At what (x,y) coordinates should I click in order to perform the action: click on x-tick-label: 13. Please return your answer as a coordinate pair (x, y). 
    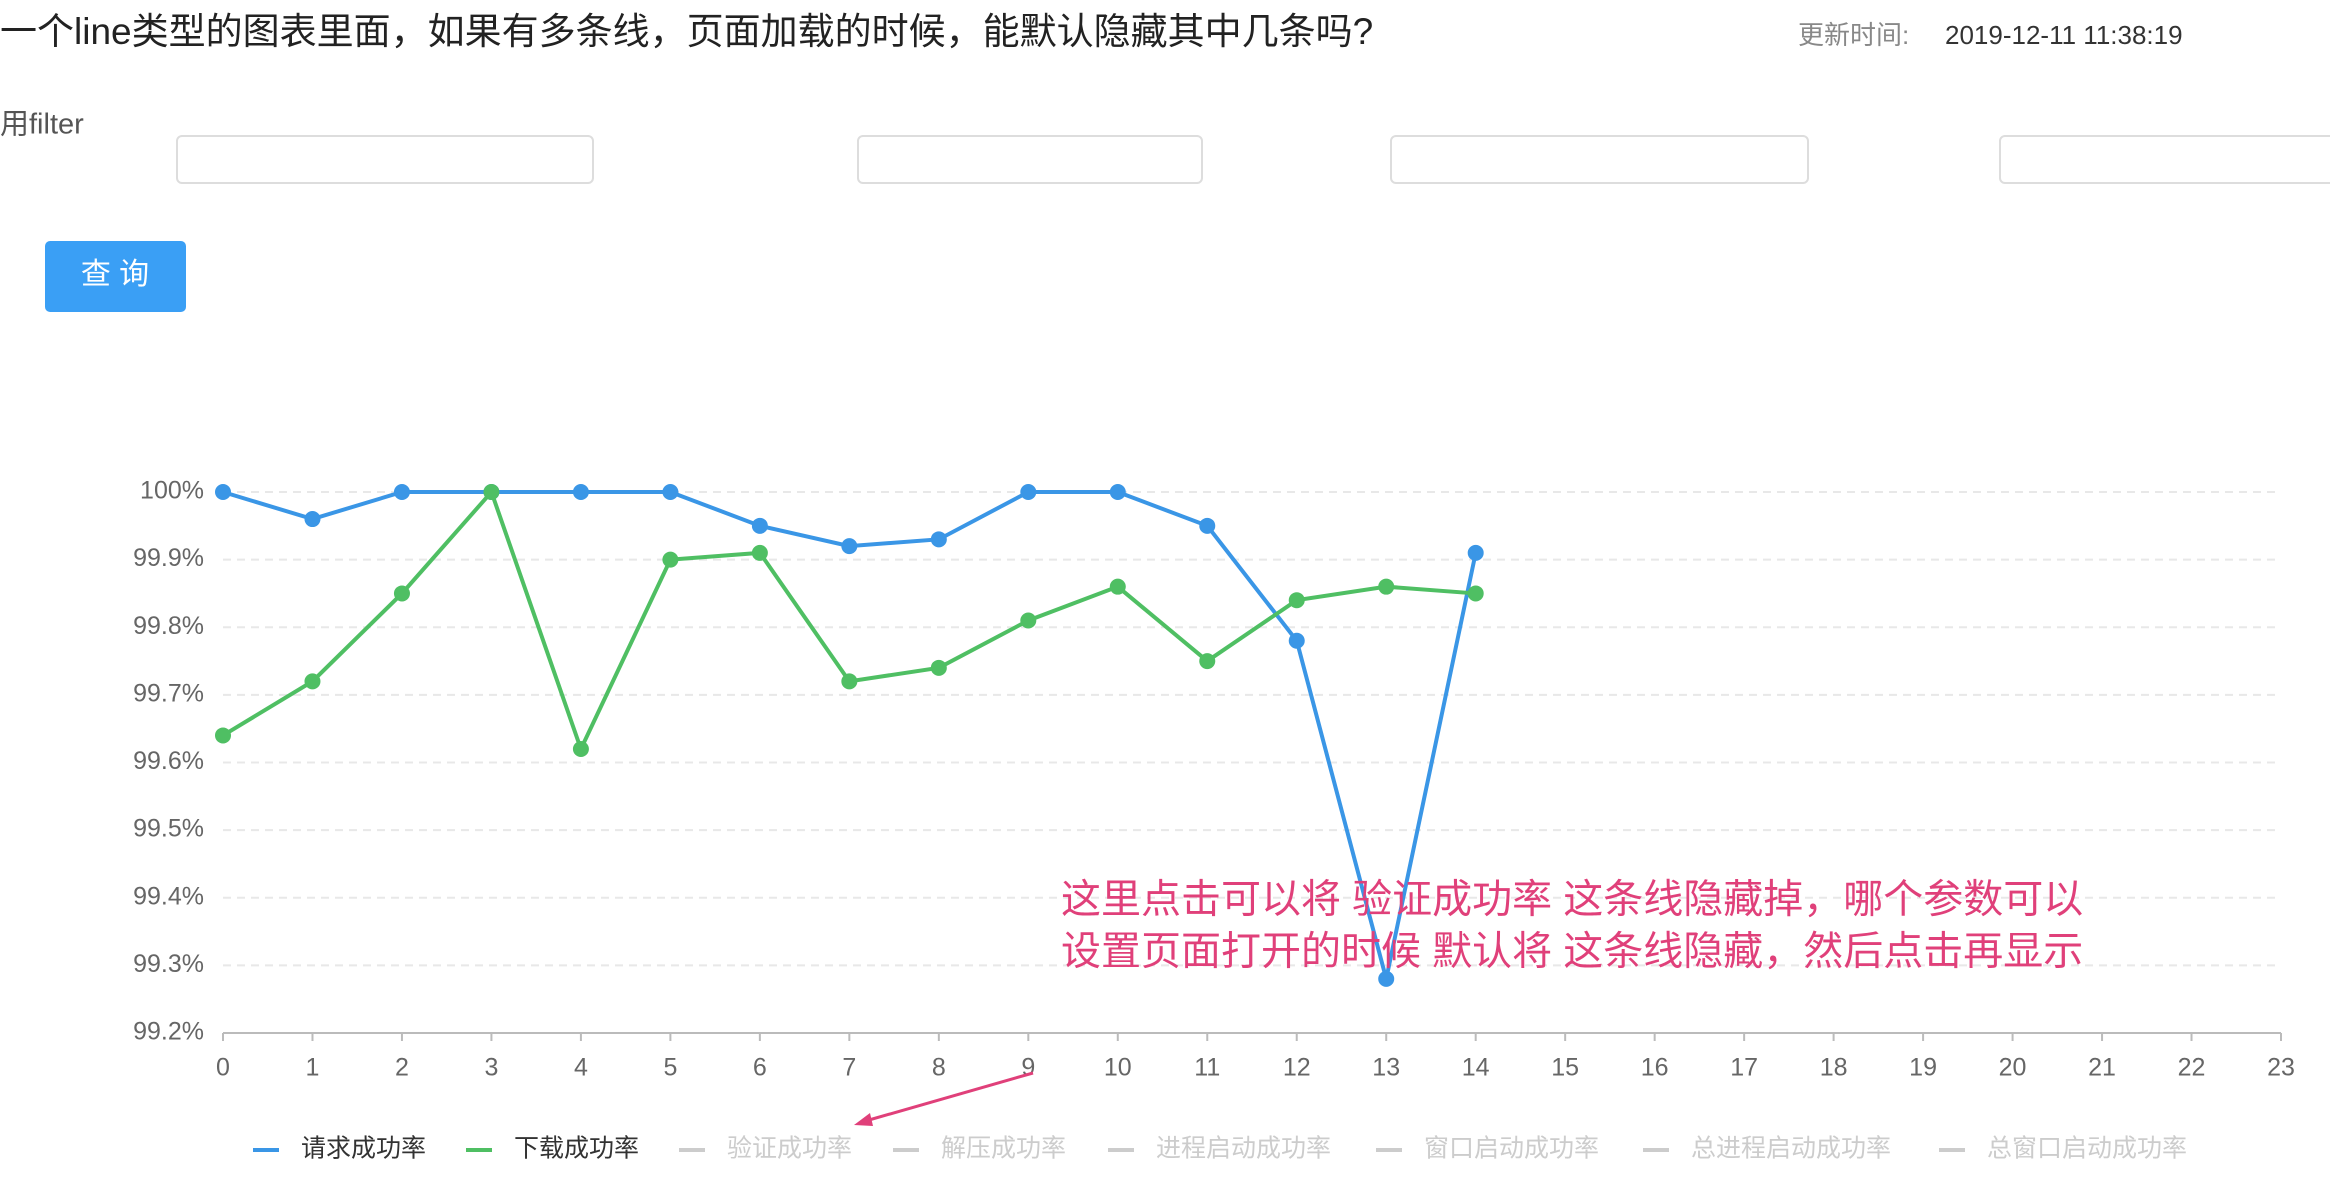
    Looking at the image, I should click on (1386, 1068).